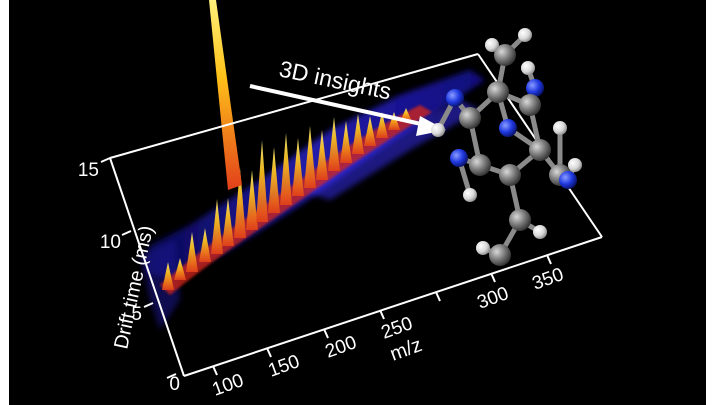 The width and height of the screenshot is (715, 405). Describe the element at coordinates (136, 314) in the screenshot. I see `y-tick-5: 5` at that location.